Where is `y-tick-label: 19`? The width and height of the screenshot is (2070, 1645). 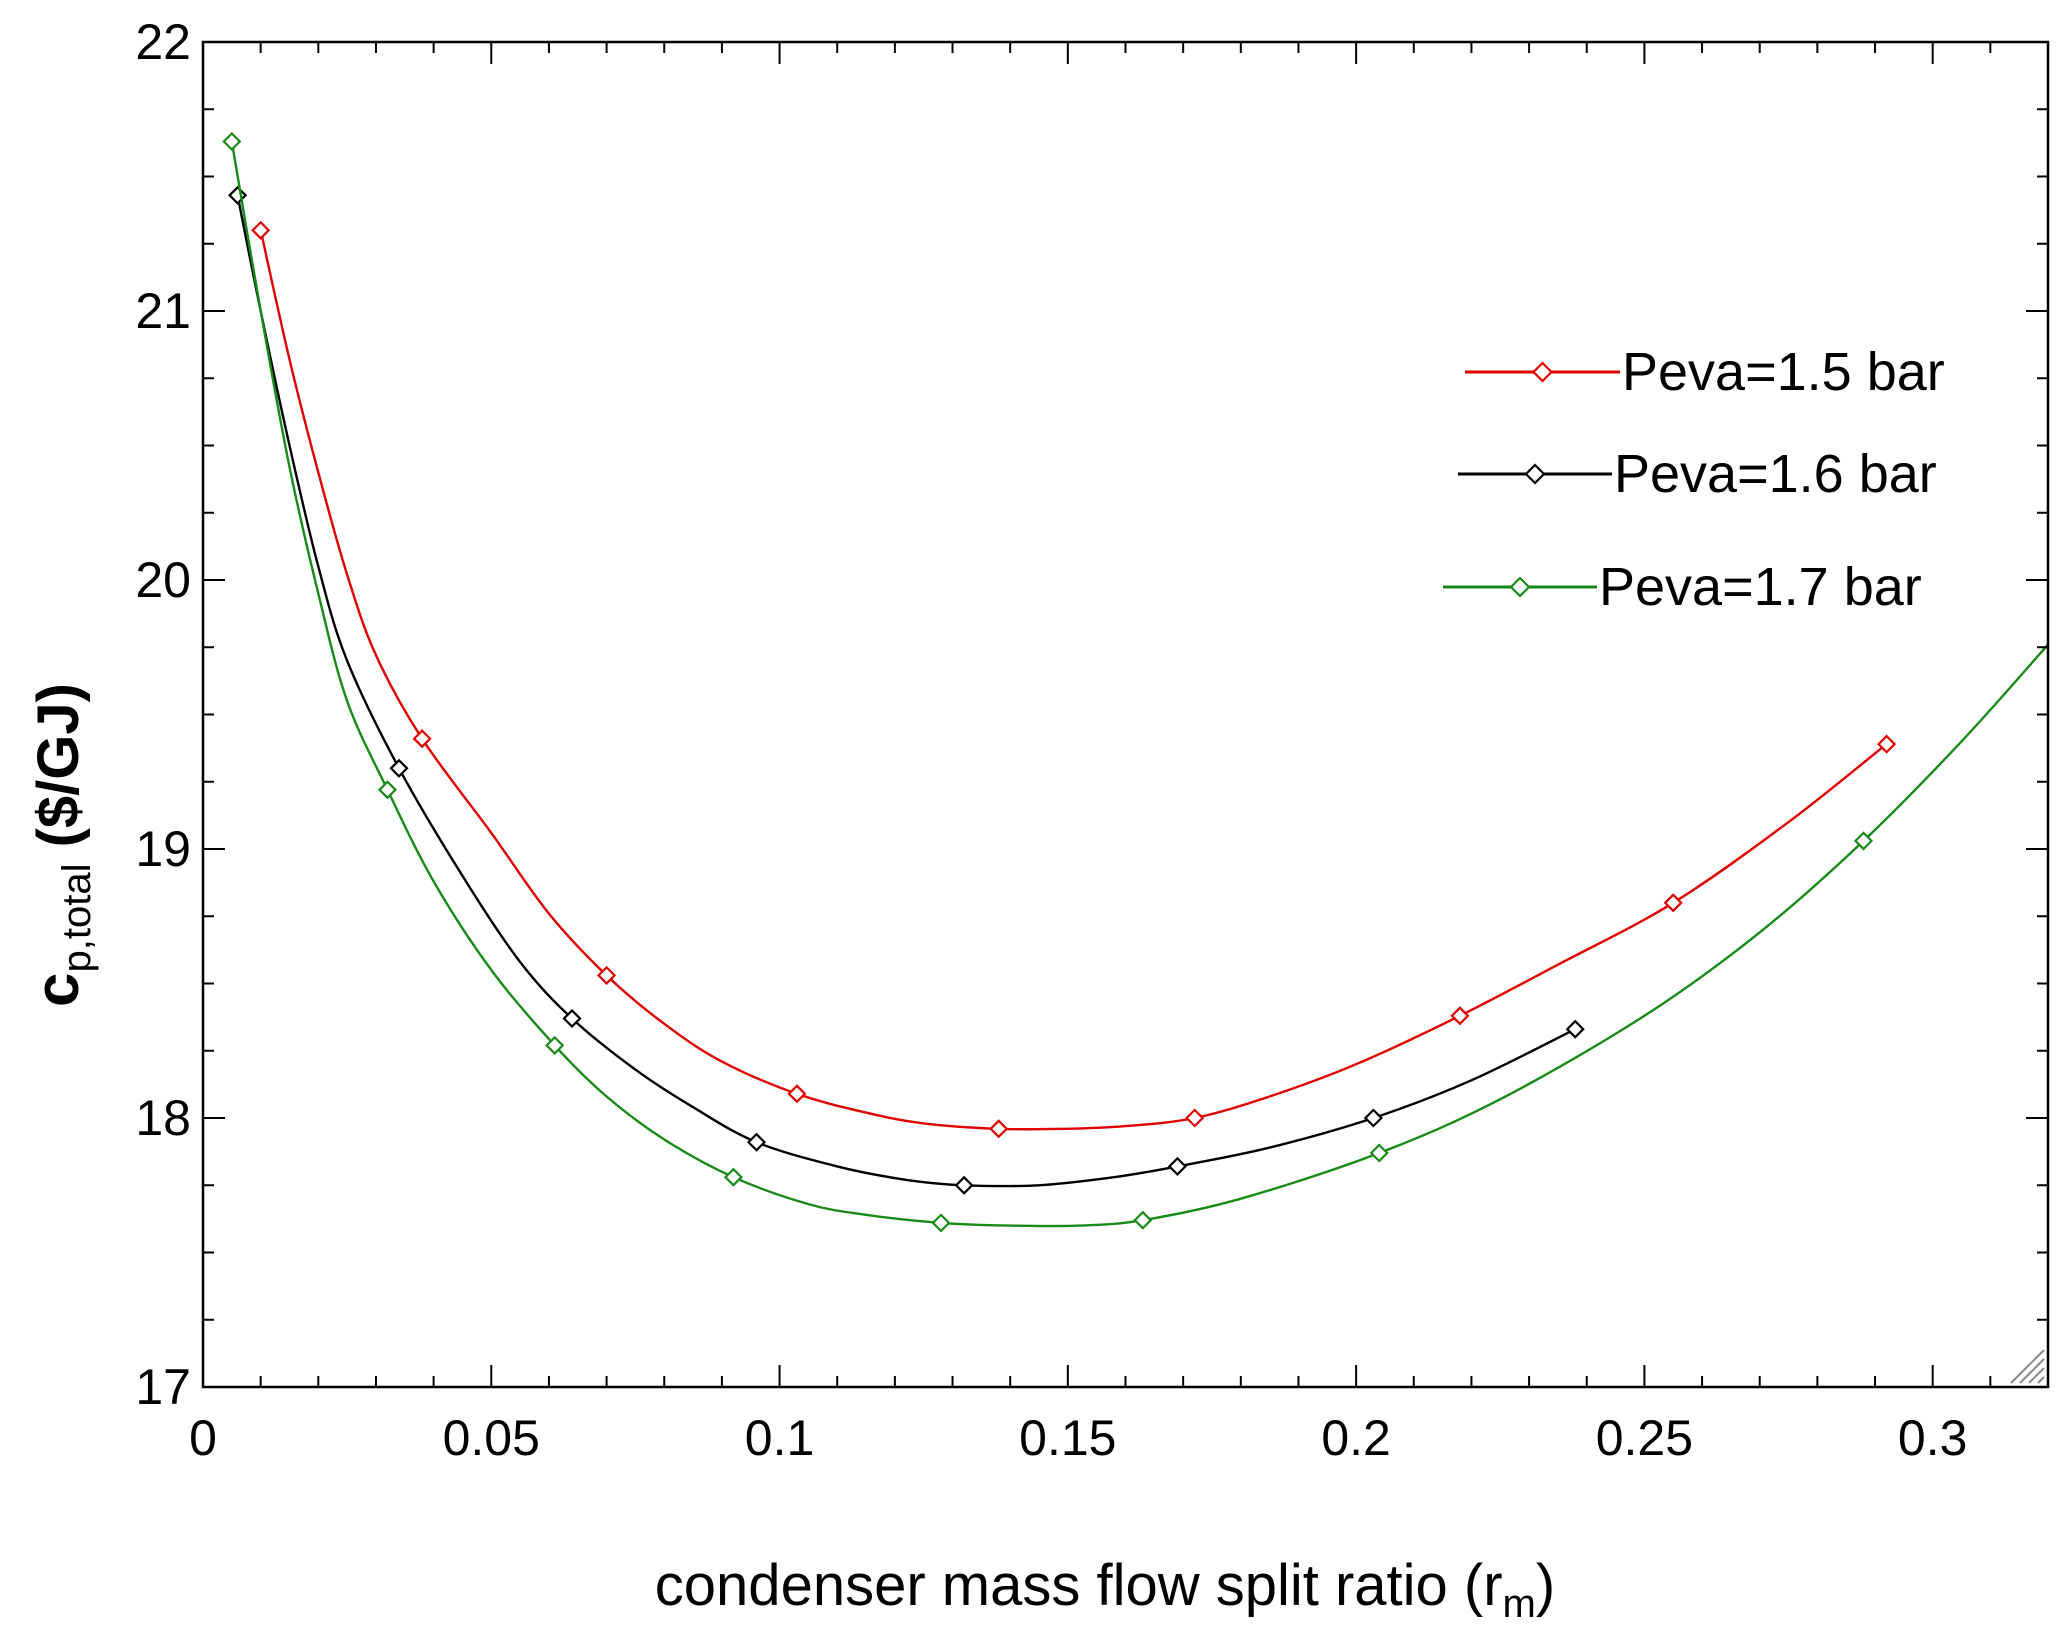
y-tick-label: 19 is located at coordinates (163, 849).